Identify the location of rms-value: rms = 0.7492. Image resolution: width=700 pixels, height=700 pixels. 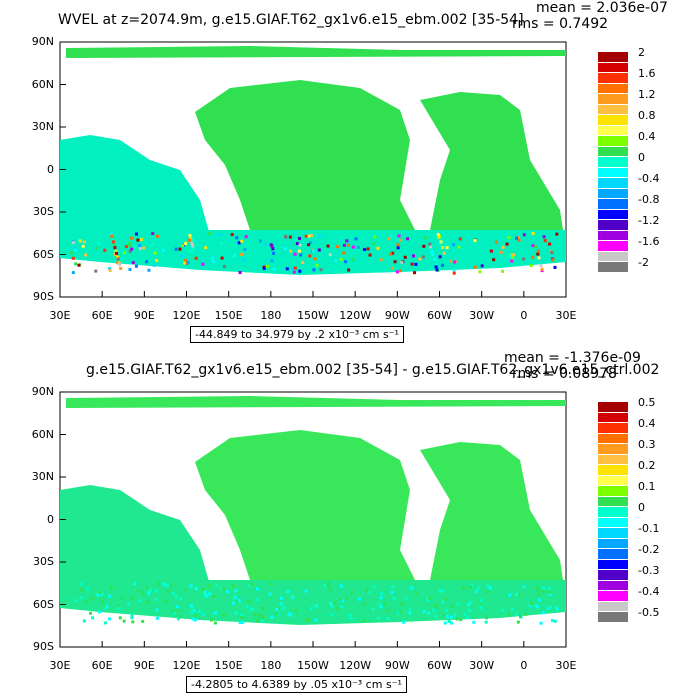
(560, 24).